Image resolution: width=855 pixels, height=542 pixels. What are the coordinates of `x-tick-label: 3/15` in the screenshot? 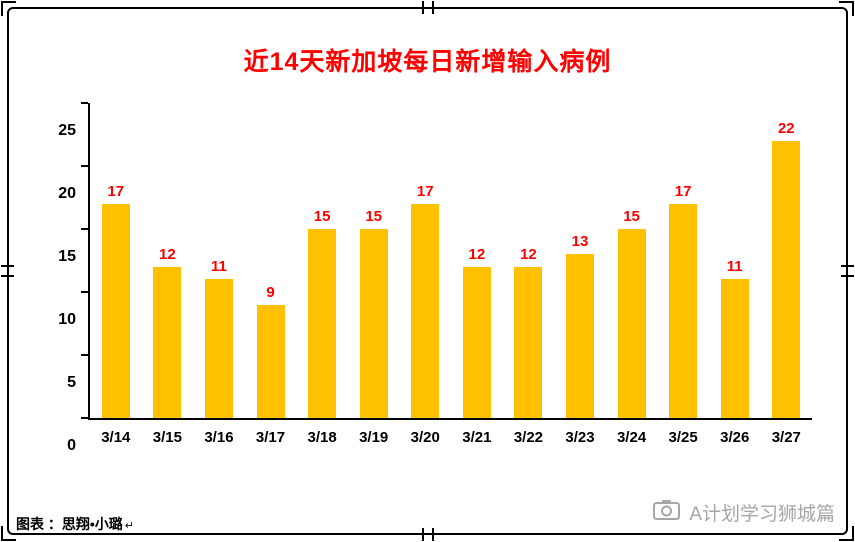 It's located at (167, 437).